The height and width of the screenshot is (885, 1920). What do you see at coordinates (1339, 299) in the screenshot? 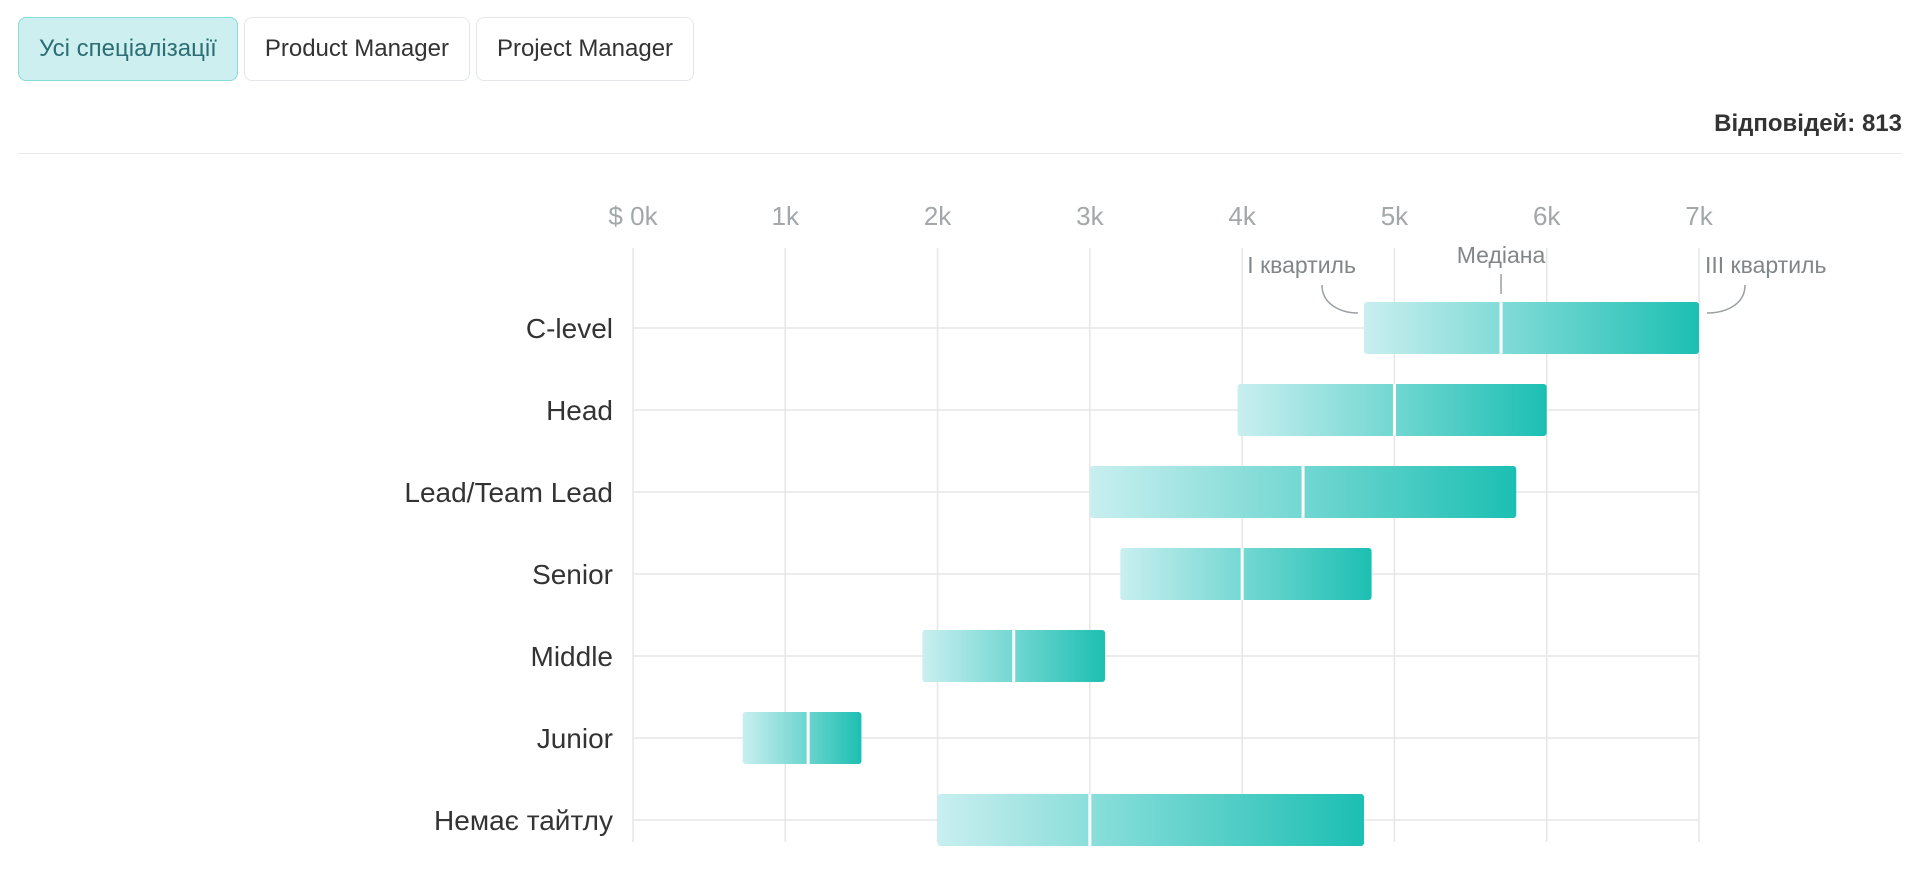
I see `q1-annotation-connector` at bounding box center [1339, 299].